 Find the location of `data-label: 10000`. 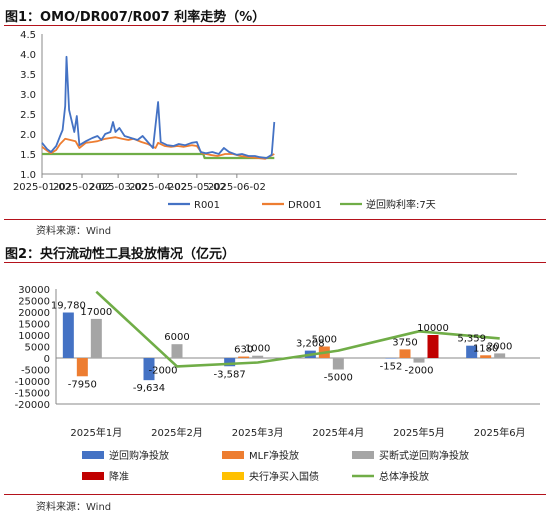

data-label: 10000 is located at coordinates (433, 328).